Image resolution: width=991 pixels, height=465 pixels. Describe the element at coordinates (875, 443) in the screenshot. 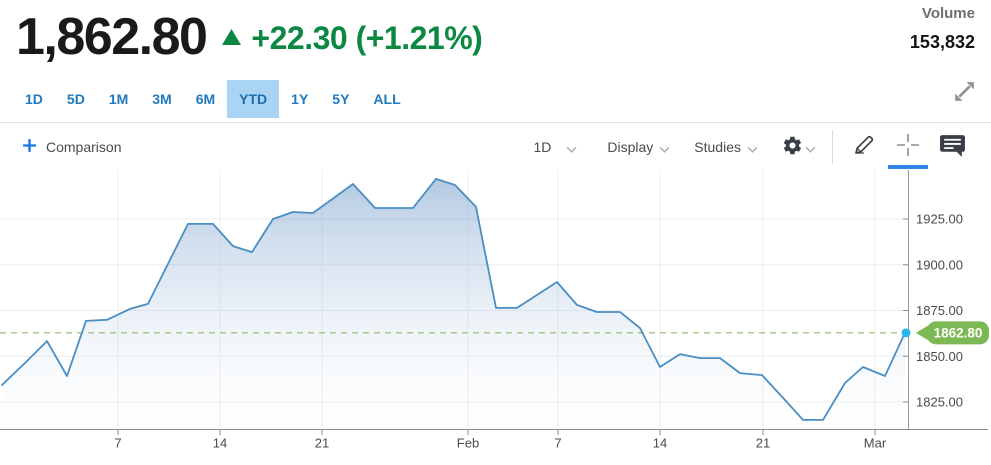

I see `x-tick-label: Mar` at that location.